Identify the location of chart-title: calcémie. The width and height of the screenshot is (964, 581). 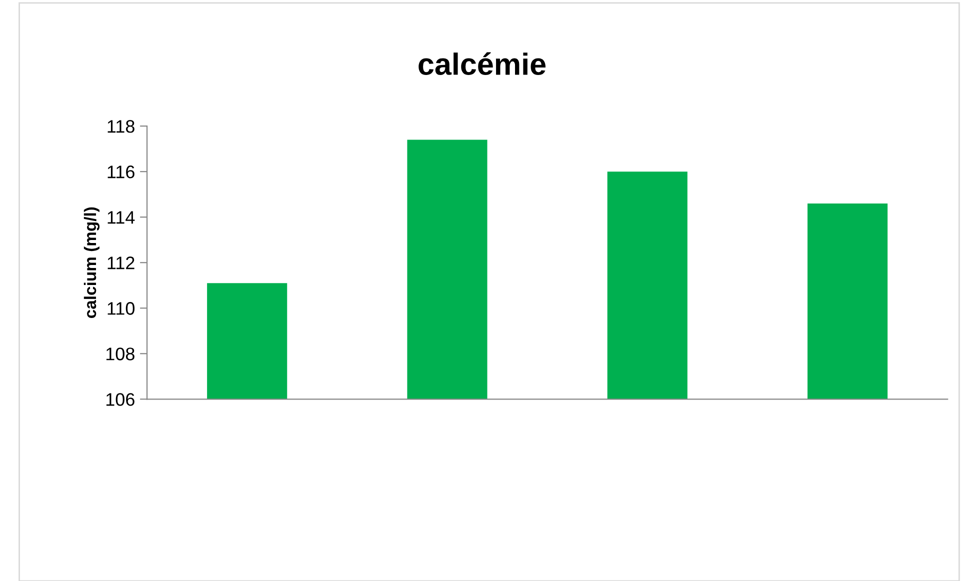
(482, 64).